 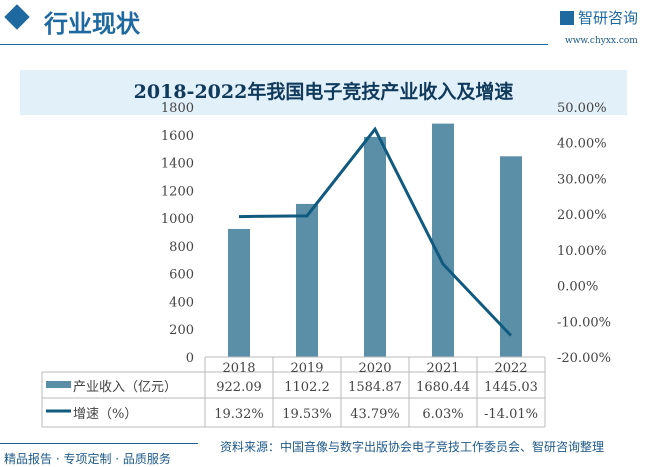 I want to click on right-axis-tick: 50.00%, so click(x=582, y=108).